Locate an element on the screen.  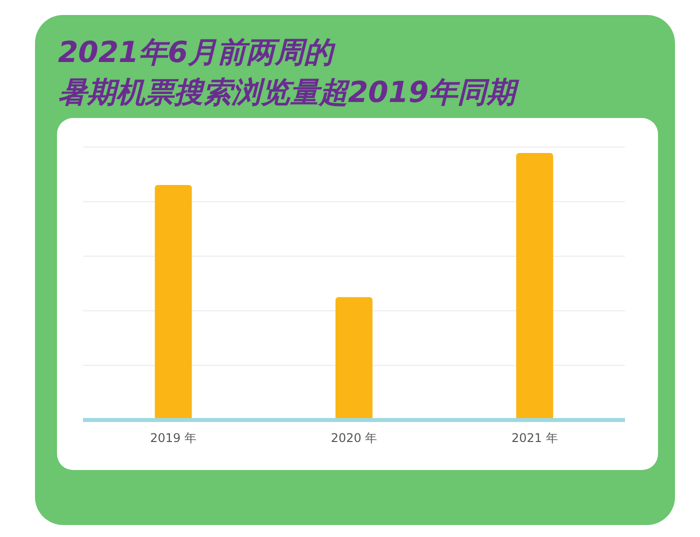
x-tick-label: 2021 年 is located at coordinates (534, 438).